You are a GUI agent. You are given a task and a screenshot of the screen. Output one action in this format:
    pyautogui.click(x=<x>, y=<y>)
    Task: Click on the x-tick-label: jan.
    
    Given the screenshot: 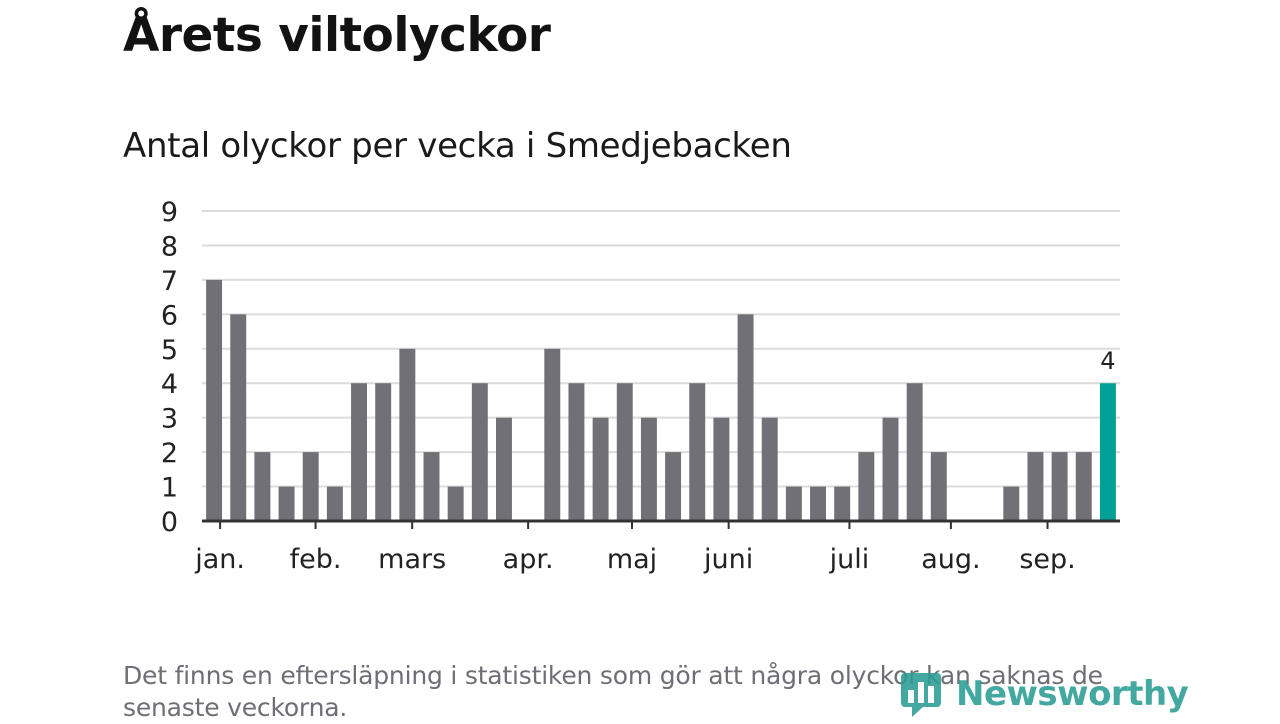 What is the action you would take?
    pyautogui.click(x=219, y=559)
    